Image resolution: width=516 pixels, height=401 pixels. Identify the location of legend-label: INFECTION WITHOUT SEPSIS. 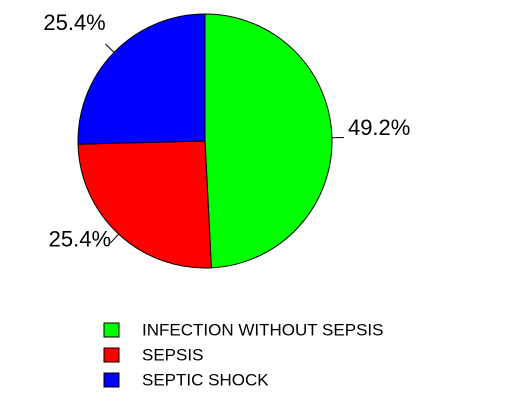
(262, 329).